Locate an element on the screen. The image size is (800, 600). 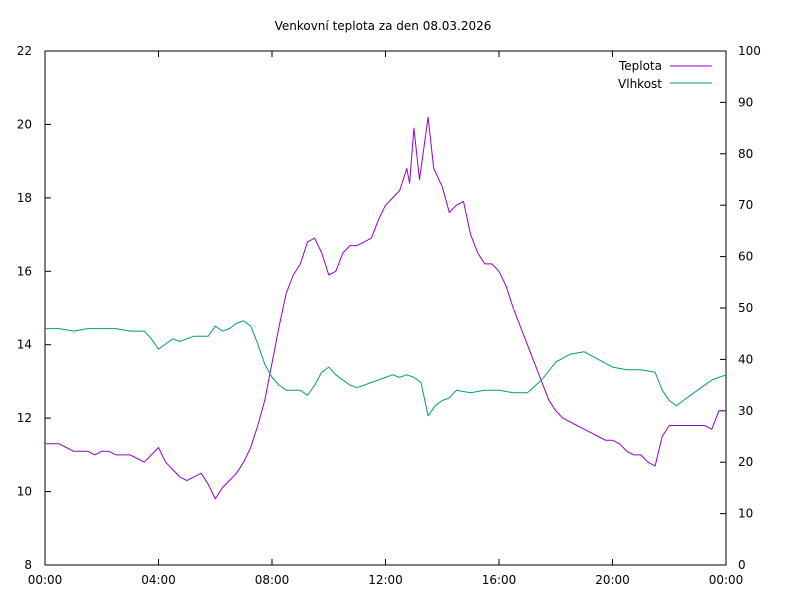
right-y-tick-label: 70 is located at coordinates (745, 205).